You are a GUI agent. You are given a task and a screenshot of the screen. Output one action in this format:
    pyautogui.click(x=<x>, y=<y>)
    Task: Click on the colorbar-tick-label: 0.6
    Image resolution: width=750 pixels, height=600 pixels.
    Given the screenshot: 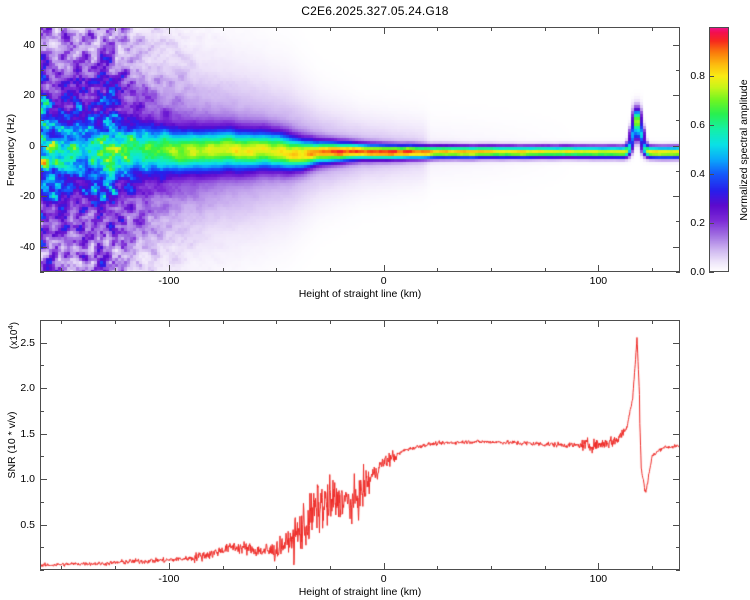 What is the action you would take?
    pyautogui.click(x=697, y=125)
    